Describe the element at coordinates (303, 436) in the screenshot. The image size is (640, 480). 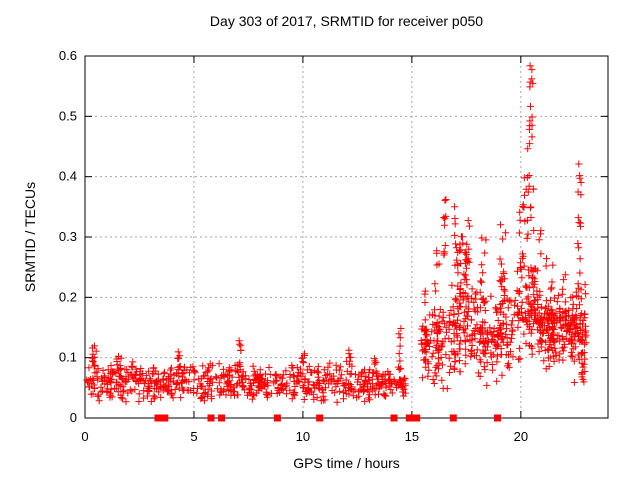
I see `x-tick-label: 10` at that location.